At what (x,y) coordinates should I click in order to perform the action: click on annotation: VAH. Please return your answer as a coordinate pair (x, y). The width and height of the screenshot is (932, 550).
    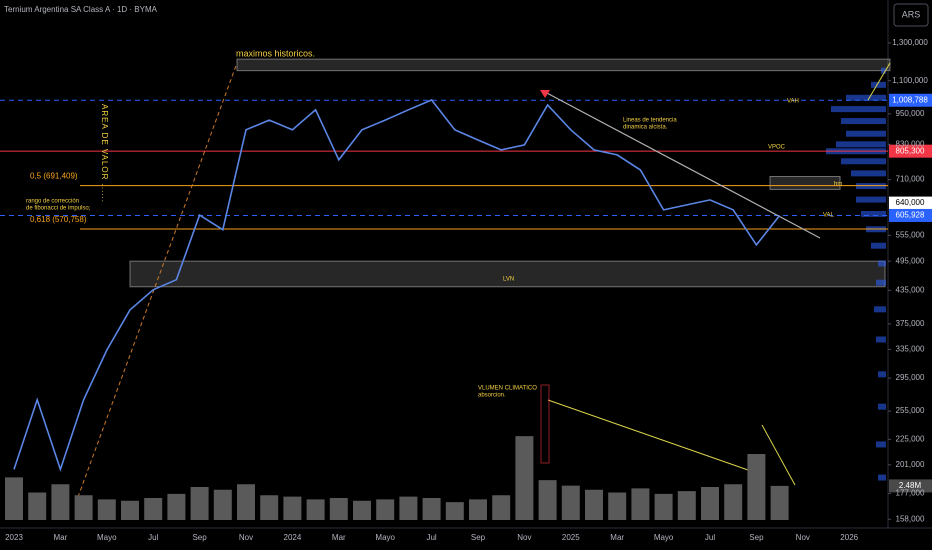
    Looking at the image, I should click on (793, 102).